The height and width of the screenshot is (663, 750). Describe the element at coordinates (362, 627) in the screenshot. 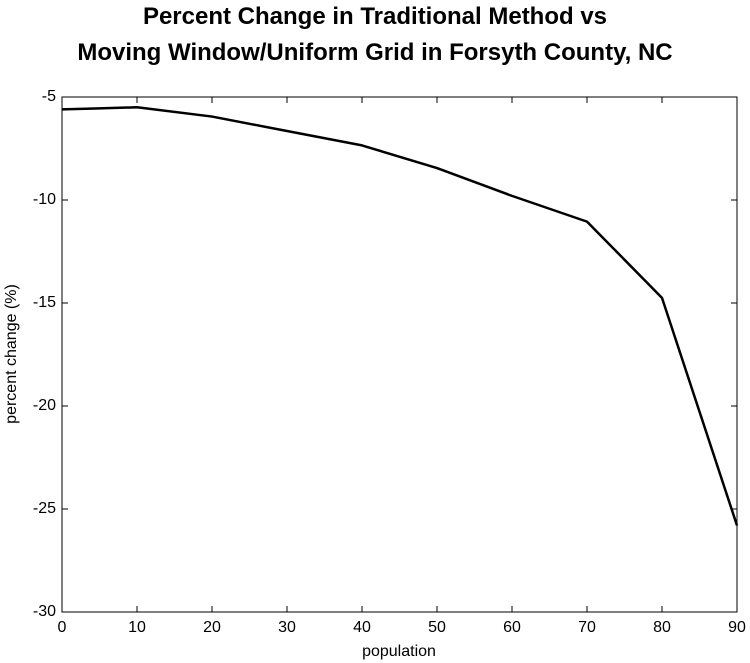

I see `x-tick-label: 40` at that location.